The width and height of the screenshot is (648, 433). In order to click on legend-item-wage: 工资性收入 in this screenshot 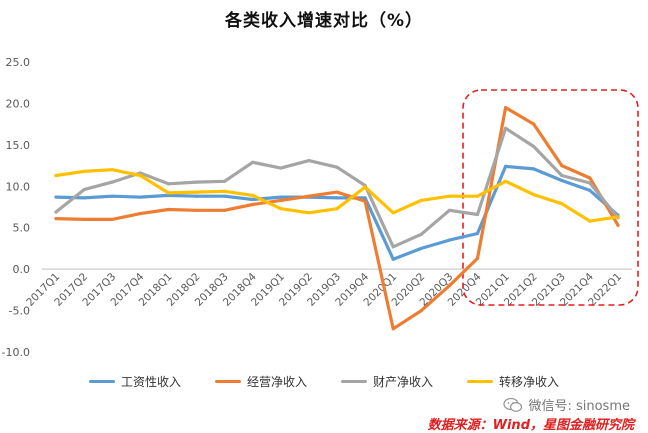, I will do `click(134, 381)`.